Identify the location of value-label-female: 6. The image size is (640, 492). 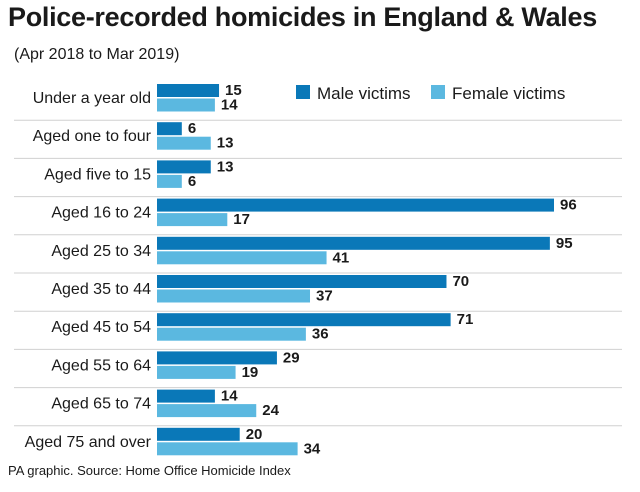
(192, 181).